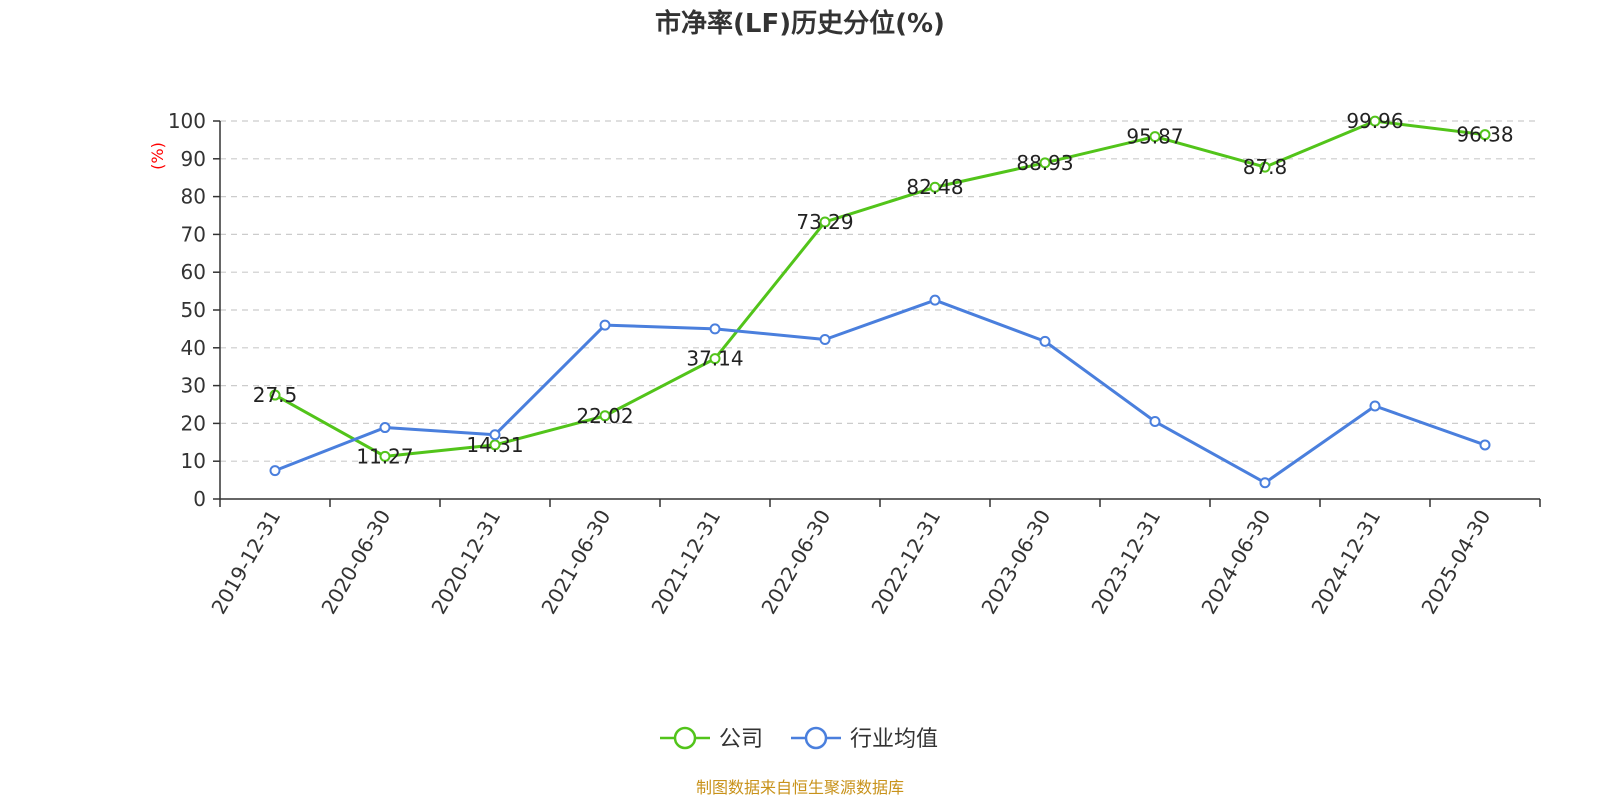 Image resolution: width=1600 pixels, height=800 pixels. What do you see at coordinates (575, 562) in the screenshot?
I see `x-tick-label: 2021-06-30` at bounding box center [575, 562].